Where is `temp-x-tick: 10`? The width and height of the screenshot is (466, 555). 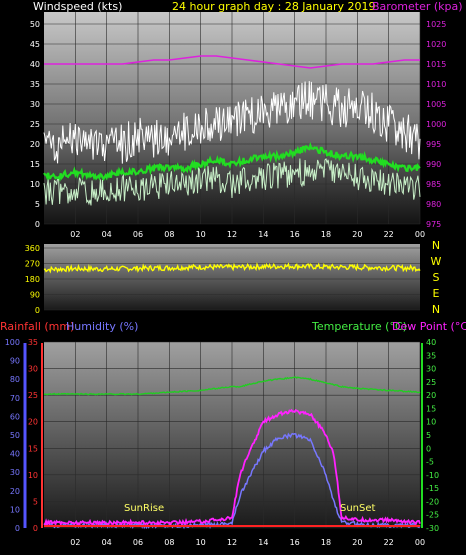
temp-x-tick: 10 is located at coordinates (201, 542).